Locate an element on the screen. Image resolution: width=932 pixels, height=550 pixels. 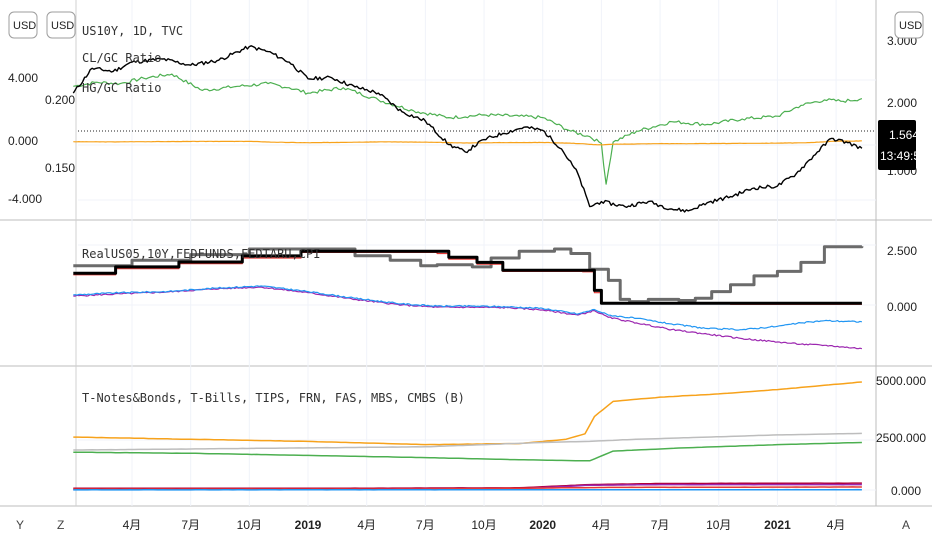
currency-button-left-2: USD is located at coordinates (61, 25).